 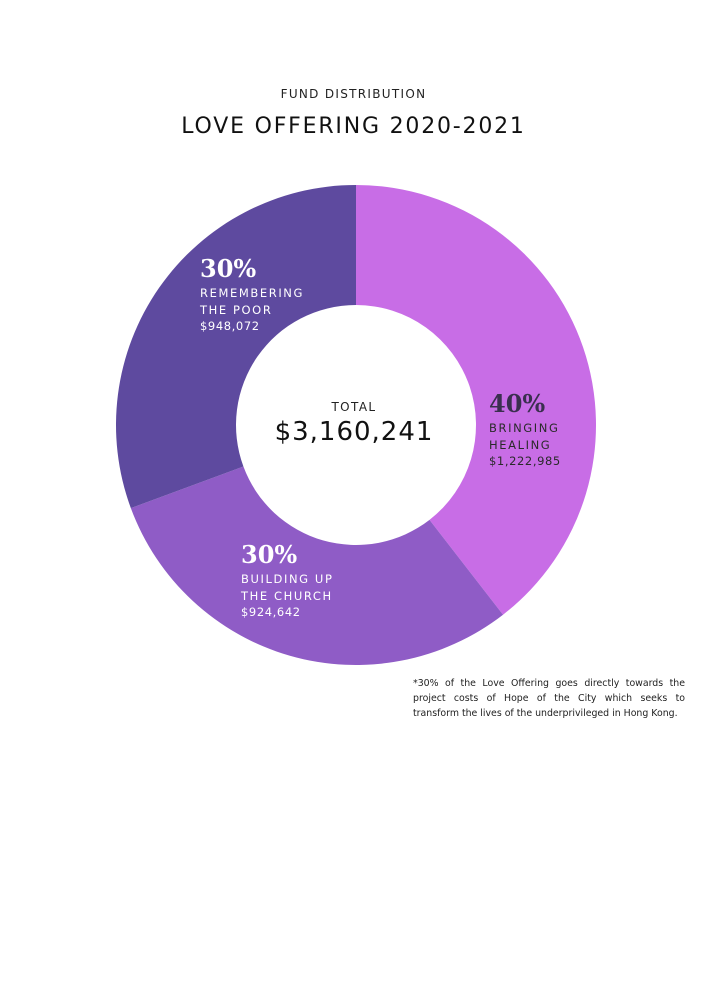 What do you see at coordinates (353, 126) in the screenshot?
I see `chart-title: LOVE OFFERING 2020-2021` at bounding box center [353, 126].